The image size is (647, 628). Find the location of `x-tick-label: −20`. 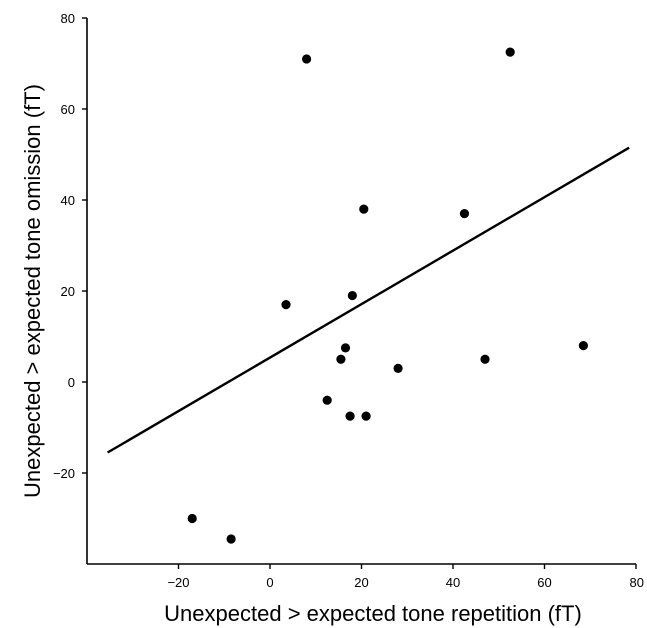

x-tick-label: −20 is located at coordinates (178, 582).